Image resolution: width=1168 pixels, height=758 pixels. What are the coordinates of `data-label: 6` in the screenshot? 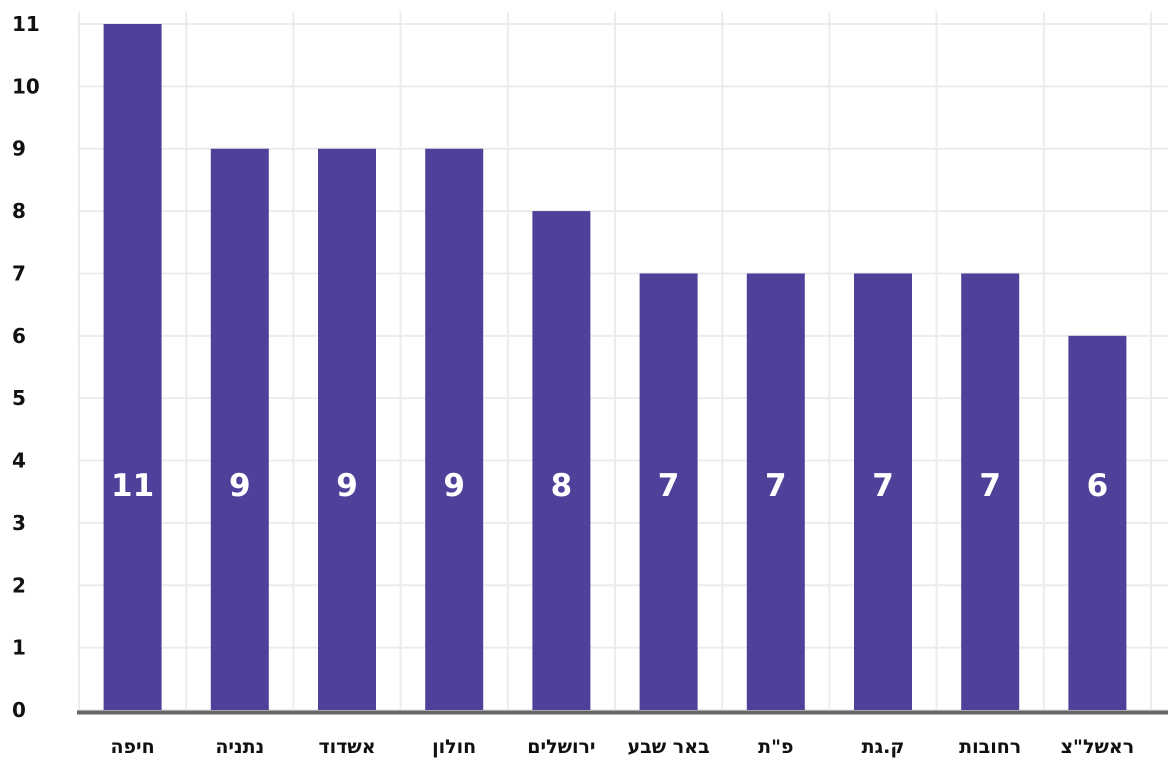 It's located at (1098, 486).